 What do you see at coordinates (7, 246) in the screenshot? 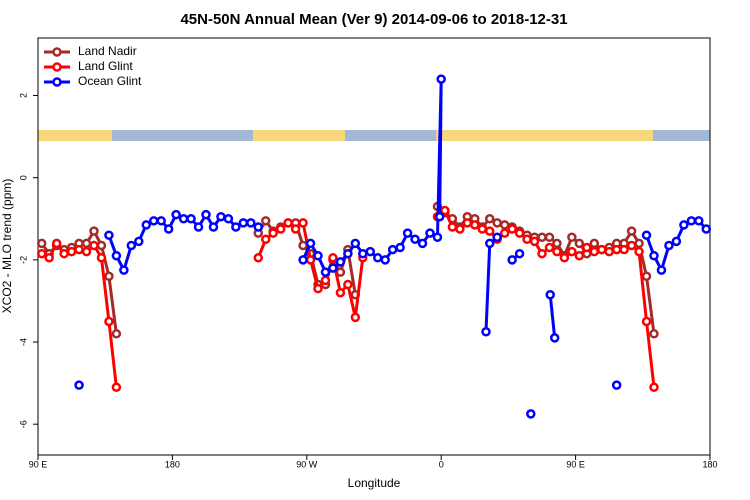
I see `y-axis-label: XCO2 - MLO trend (ppm)` at bounding box center [7, 246].